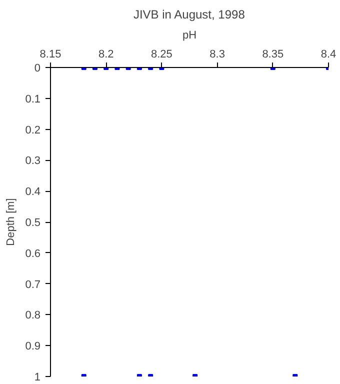 This screenshot has height=384, width=340. I want to click on y-tick-label: 1, so click(37, 378).